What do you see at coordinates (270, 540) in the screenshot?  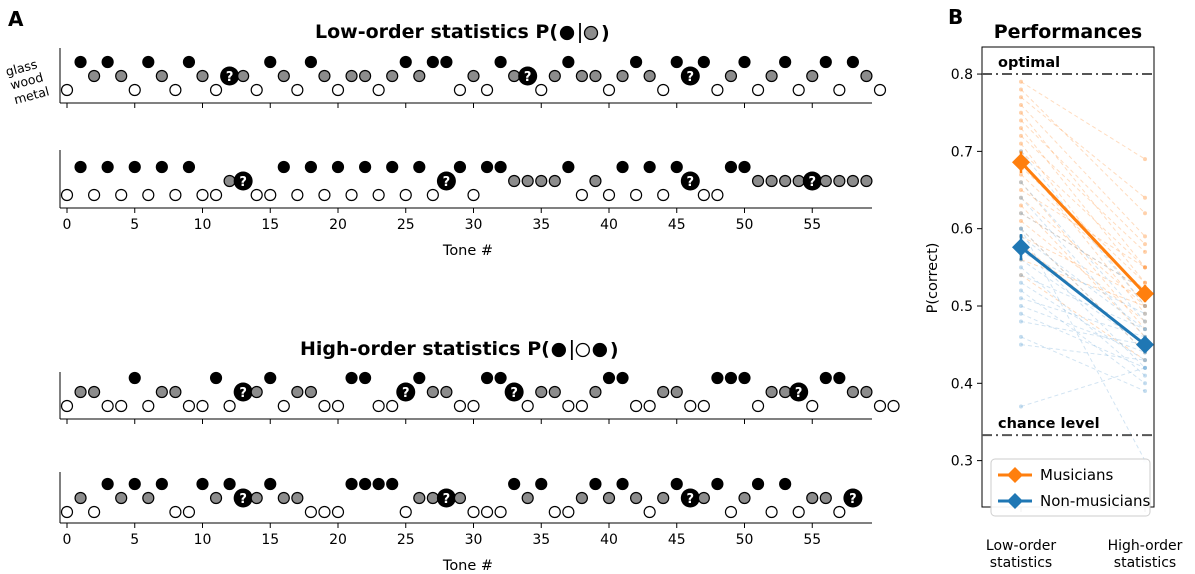 I see `x-tick-label: 15` at bounding box center [270, 540].